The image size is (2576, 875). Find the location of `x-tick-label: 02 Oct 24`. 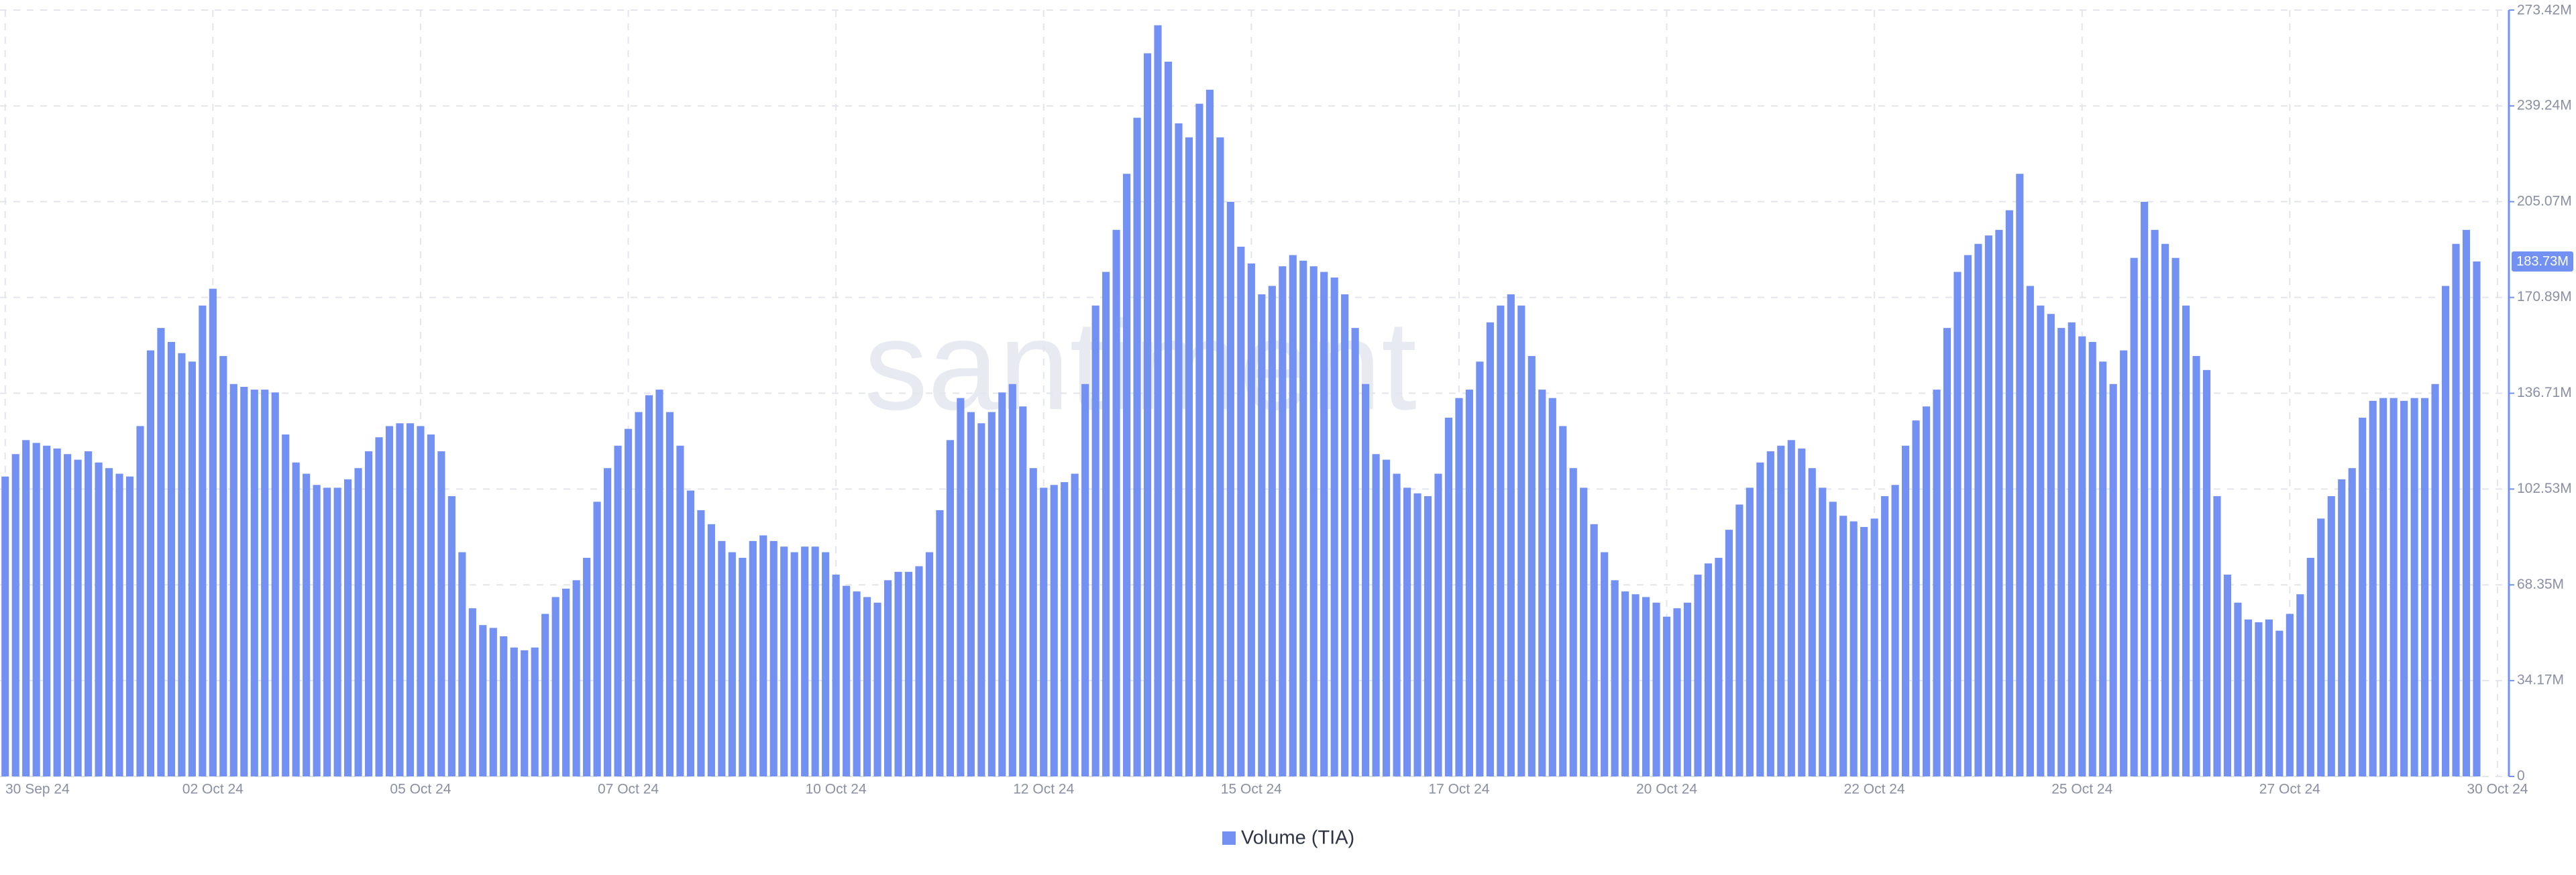

x-tick-label: 02 Oct 24 is located at coordinates (213, 789).